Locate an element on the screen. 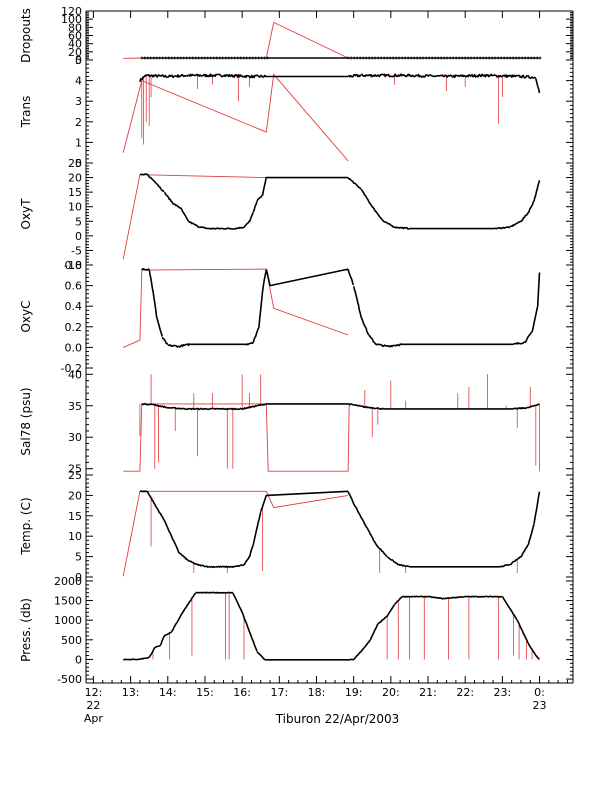 The image size is (612, 789). y-tick-label: -5 is located at coordinates (76, 250).